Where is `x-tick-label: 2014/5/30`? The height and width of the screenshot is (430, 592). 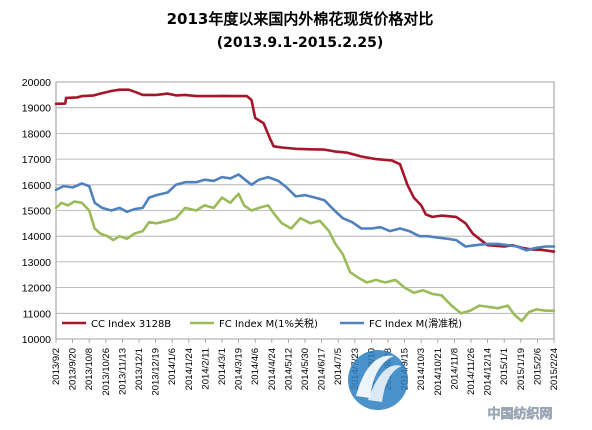
x-tick-label: 2014/5/30 is located at coordinates (305, 369).